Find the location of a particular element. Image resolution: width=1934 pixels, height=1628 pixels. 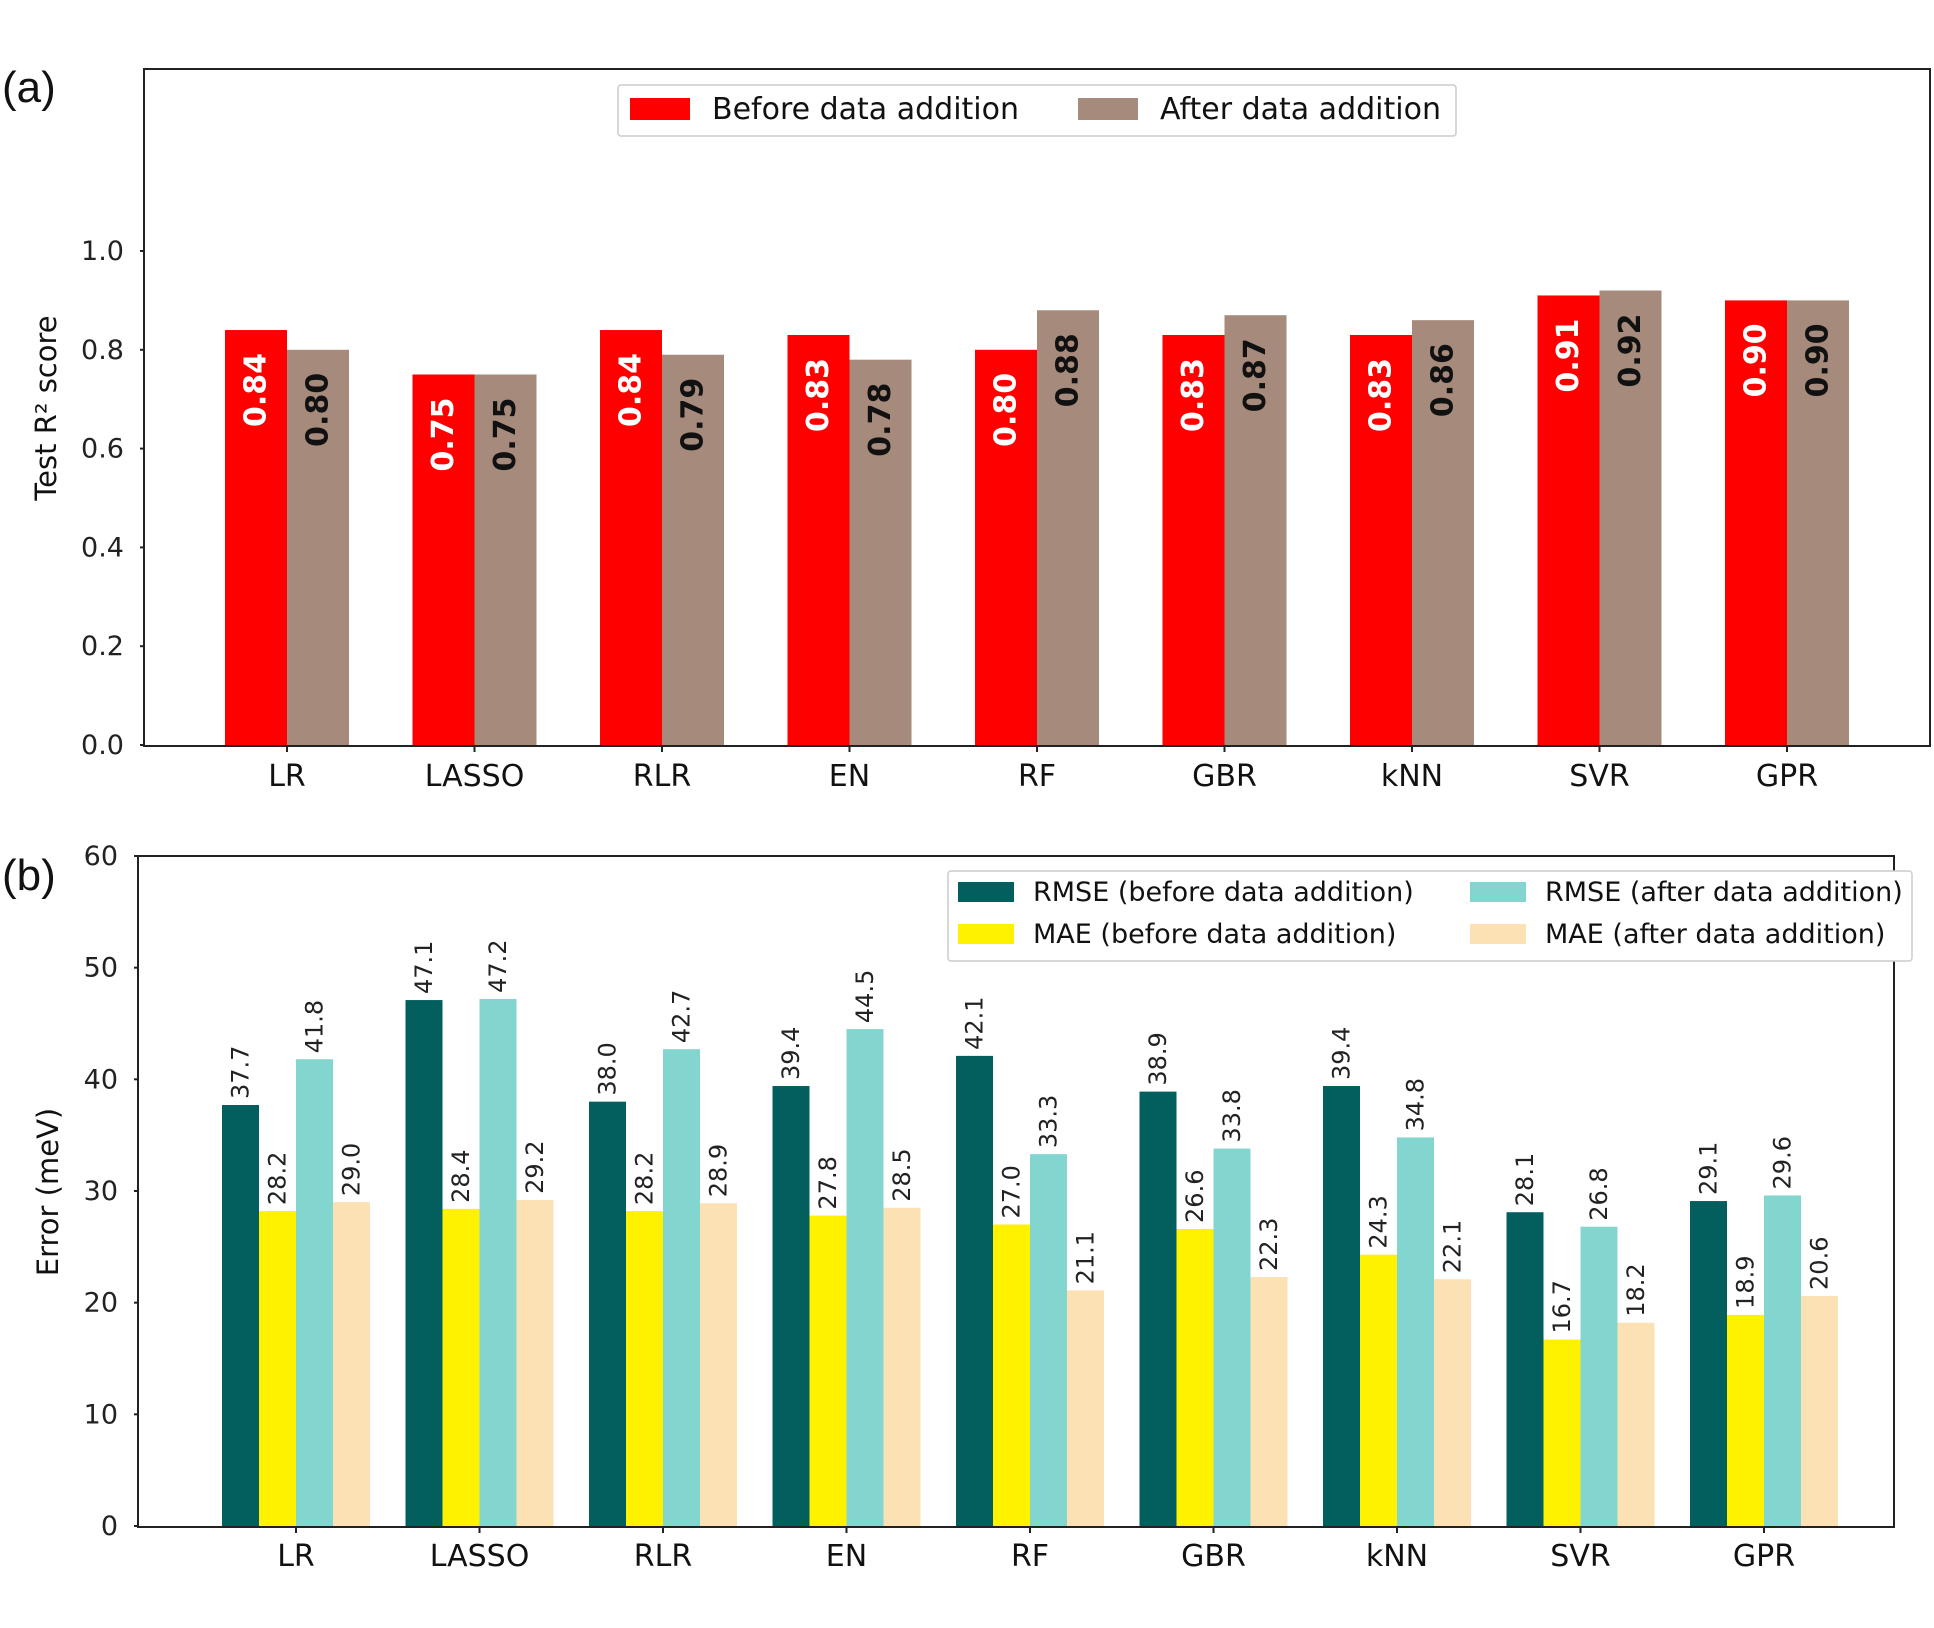

data-label-svr-after-data-addition: 0.92 is located at coordinates (1630, 351).